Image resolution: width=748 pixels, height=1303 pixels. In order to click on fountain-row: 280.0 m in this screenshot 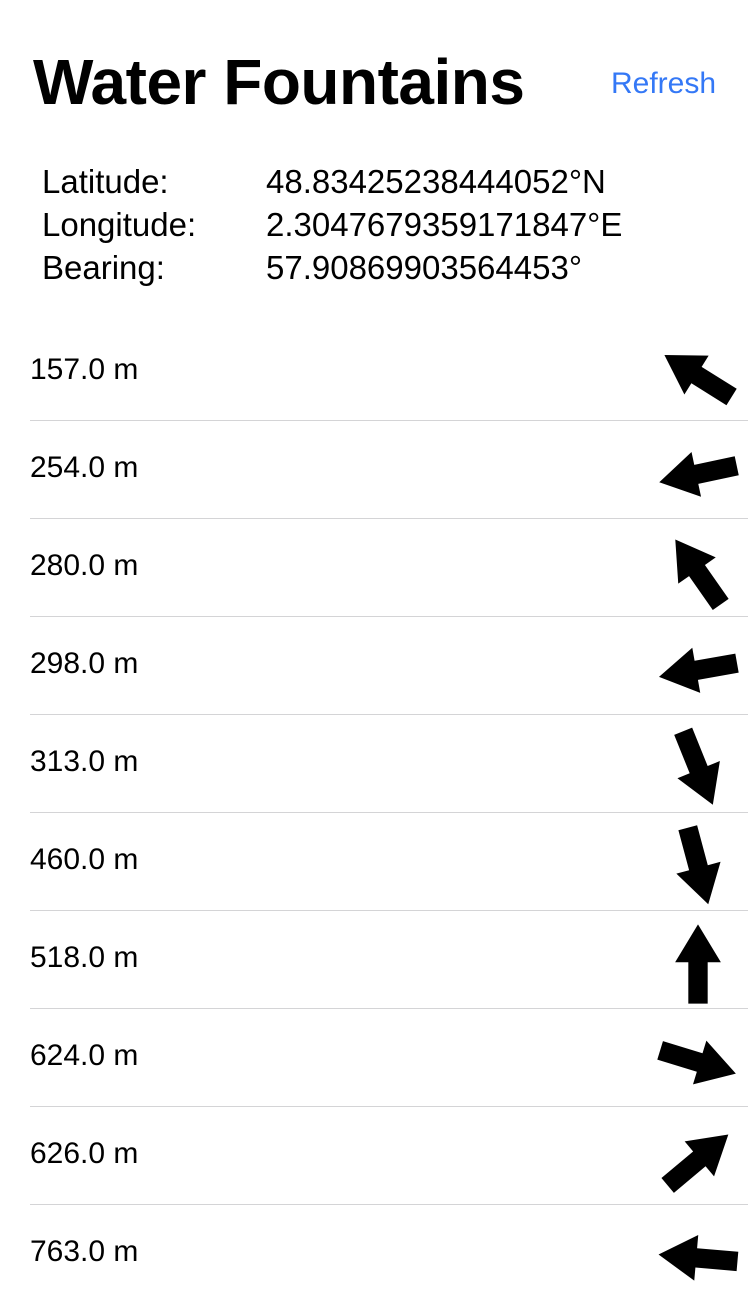, I will do `click(374, 568)`.